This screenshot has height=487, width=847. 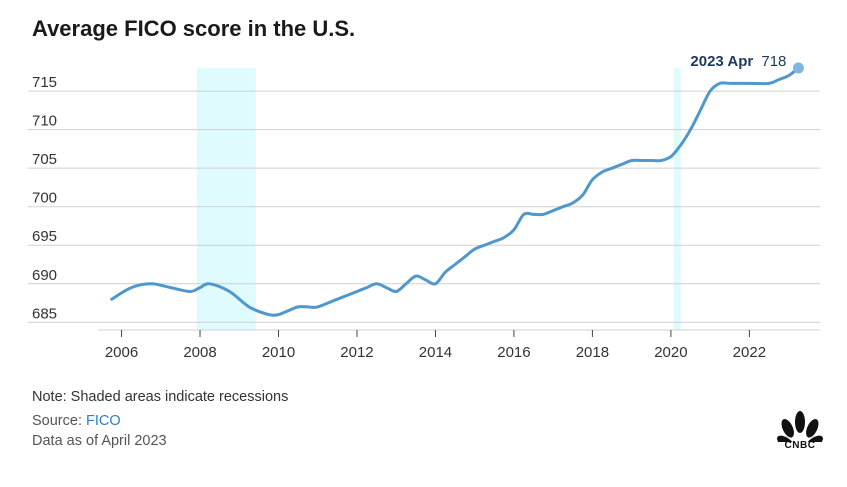 I want to click on y-tick-label: 700, so click(x=44, y=198).